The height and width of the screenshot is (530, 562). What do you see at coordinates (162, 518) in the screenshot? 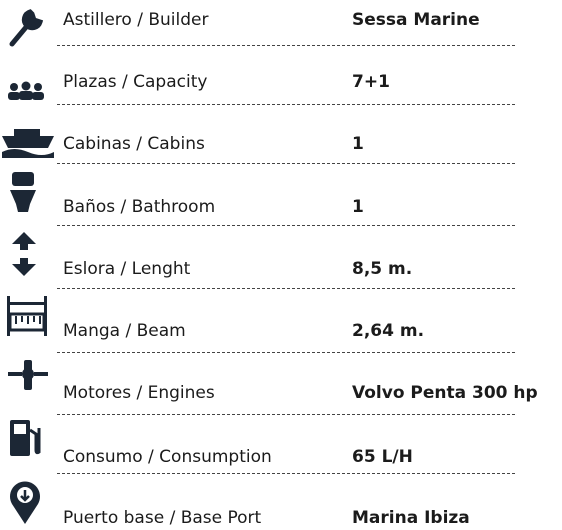
I see `spec-label: Puerto base / Base Port` at bounding box center [162, 518].